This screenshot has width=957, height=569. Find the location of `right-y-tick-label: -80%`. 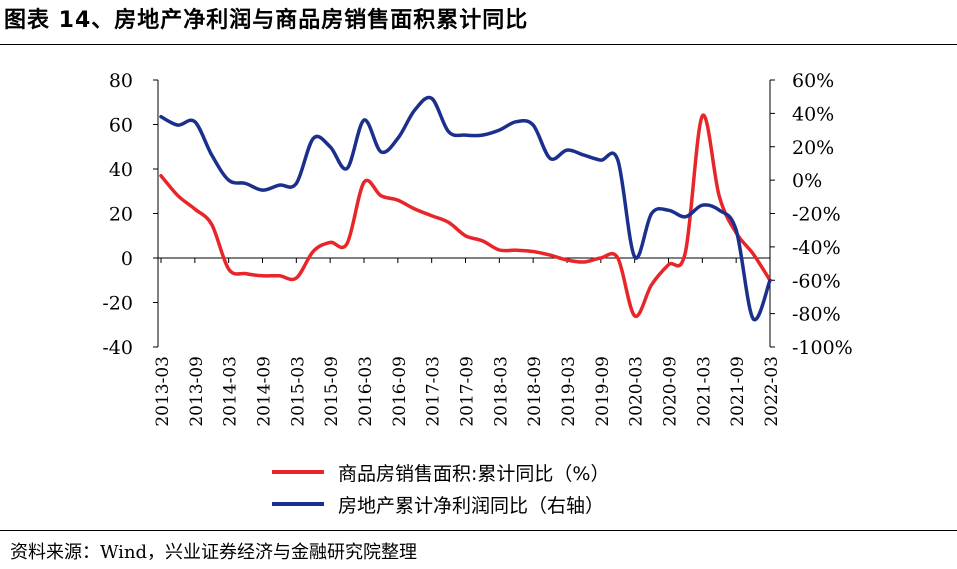

right-y-tick-label: -80% is located at coordinates (816, 315).